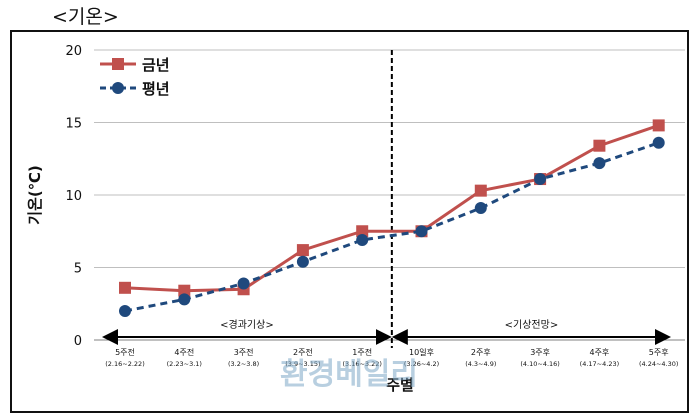 The image size is (699, 419). Describe the element at coordinates (599, 364) in the screenshot. I see `x-tick-sublabel: (4.17~4.23)` at that location.